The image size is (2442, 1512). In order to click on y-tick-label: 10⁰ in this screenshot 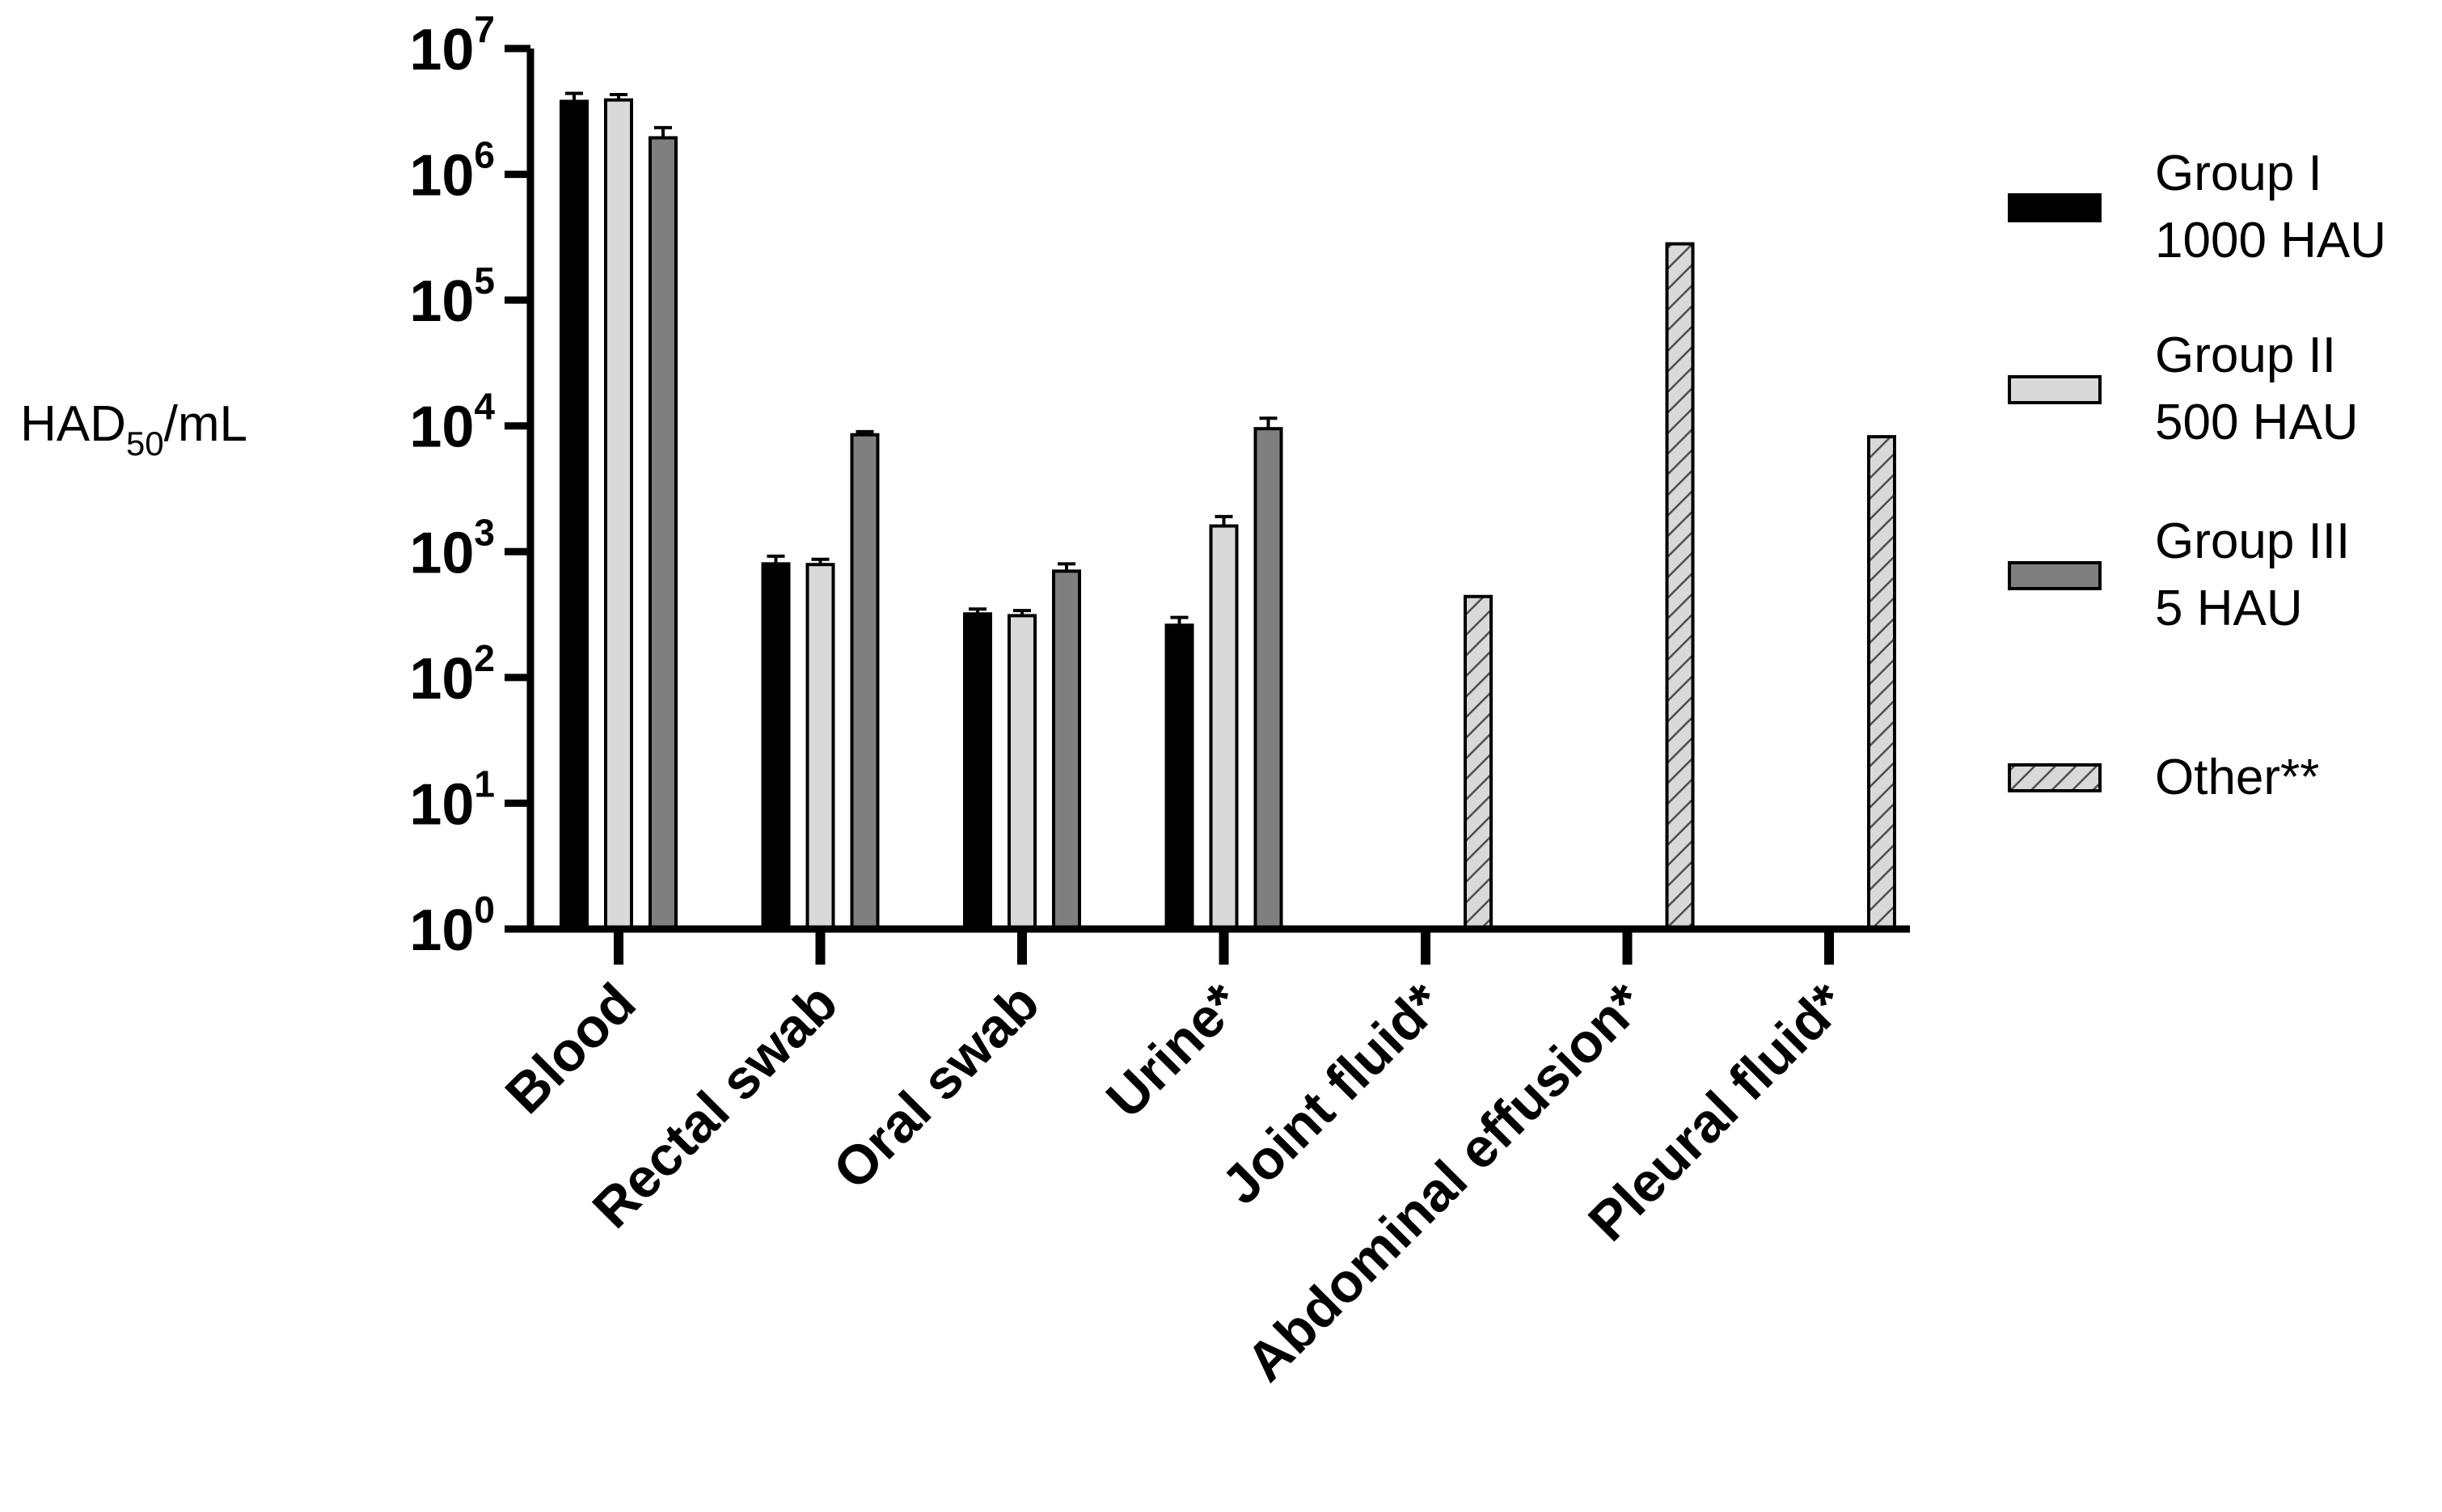, I will do `click(452, 926)`.